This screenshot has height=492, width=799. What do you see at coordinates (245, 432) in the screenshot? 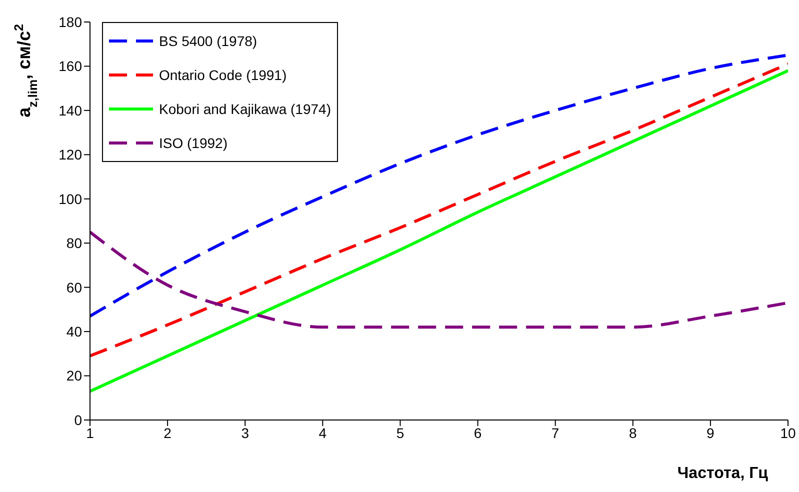
I see `x-tick-label: 3` at bounding box center [245, 432].